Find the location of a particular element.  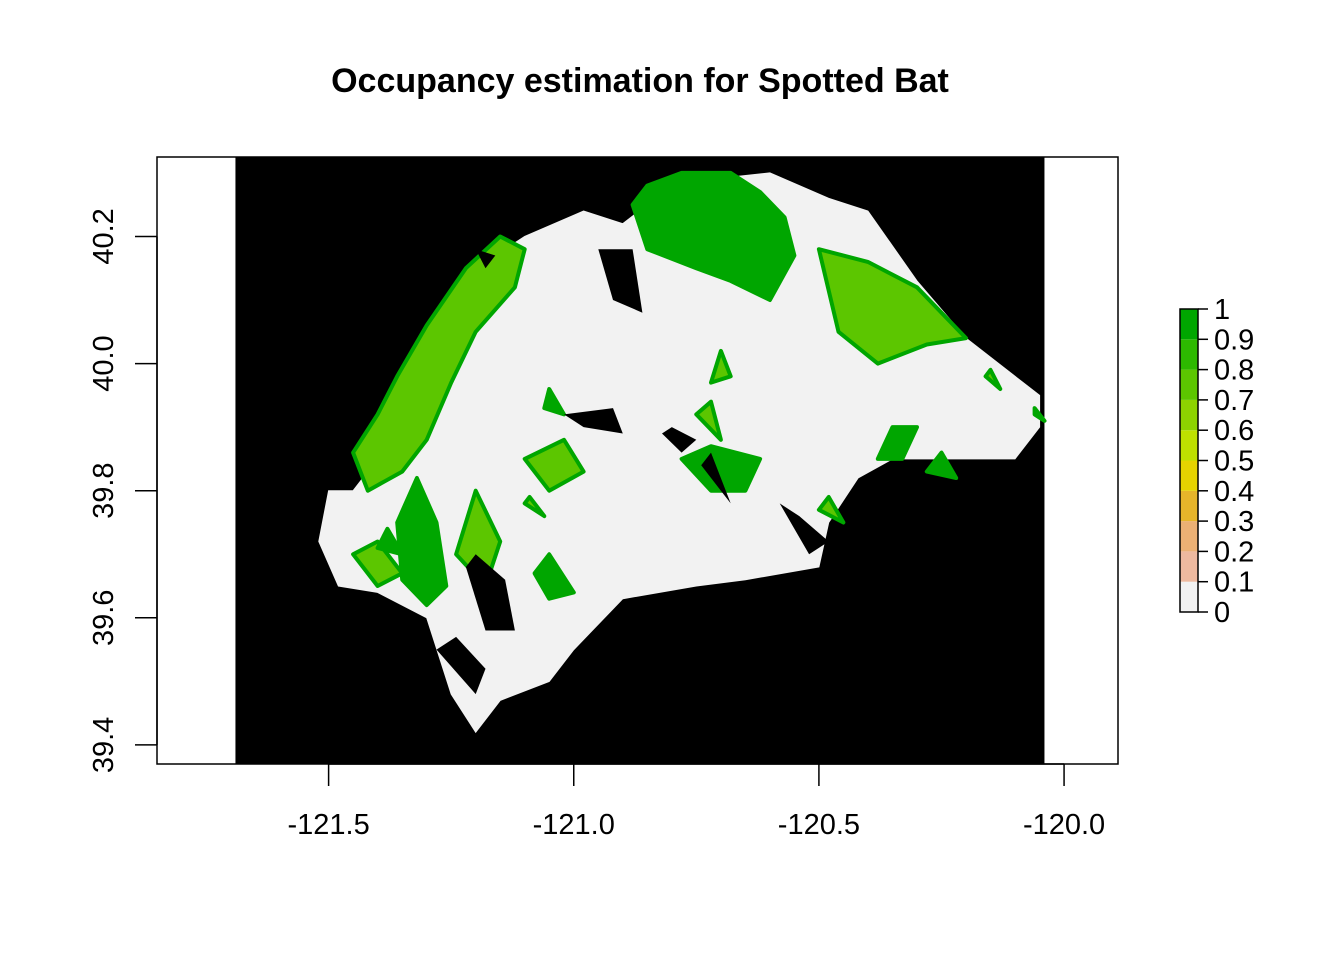

legend-tick-label: 0.7 is located at coordinates (1234, 401).